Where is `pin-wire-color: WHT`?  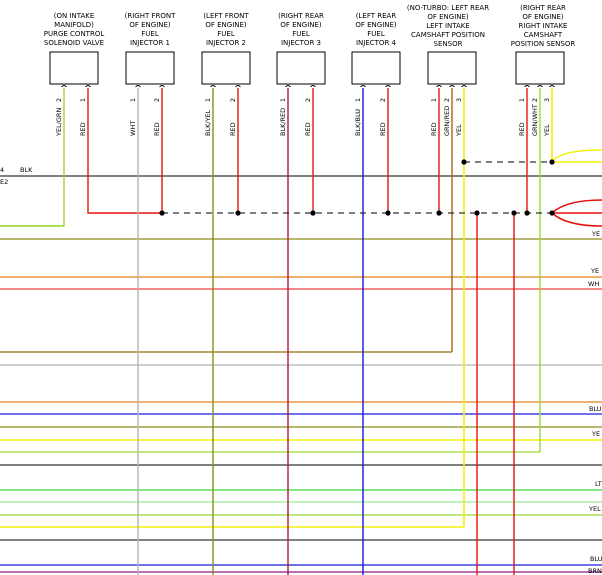 pin-wire-color: WHT is located at coordinates (133, 128).